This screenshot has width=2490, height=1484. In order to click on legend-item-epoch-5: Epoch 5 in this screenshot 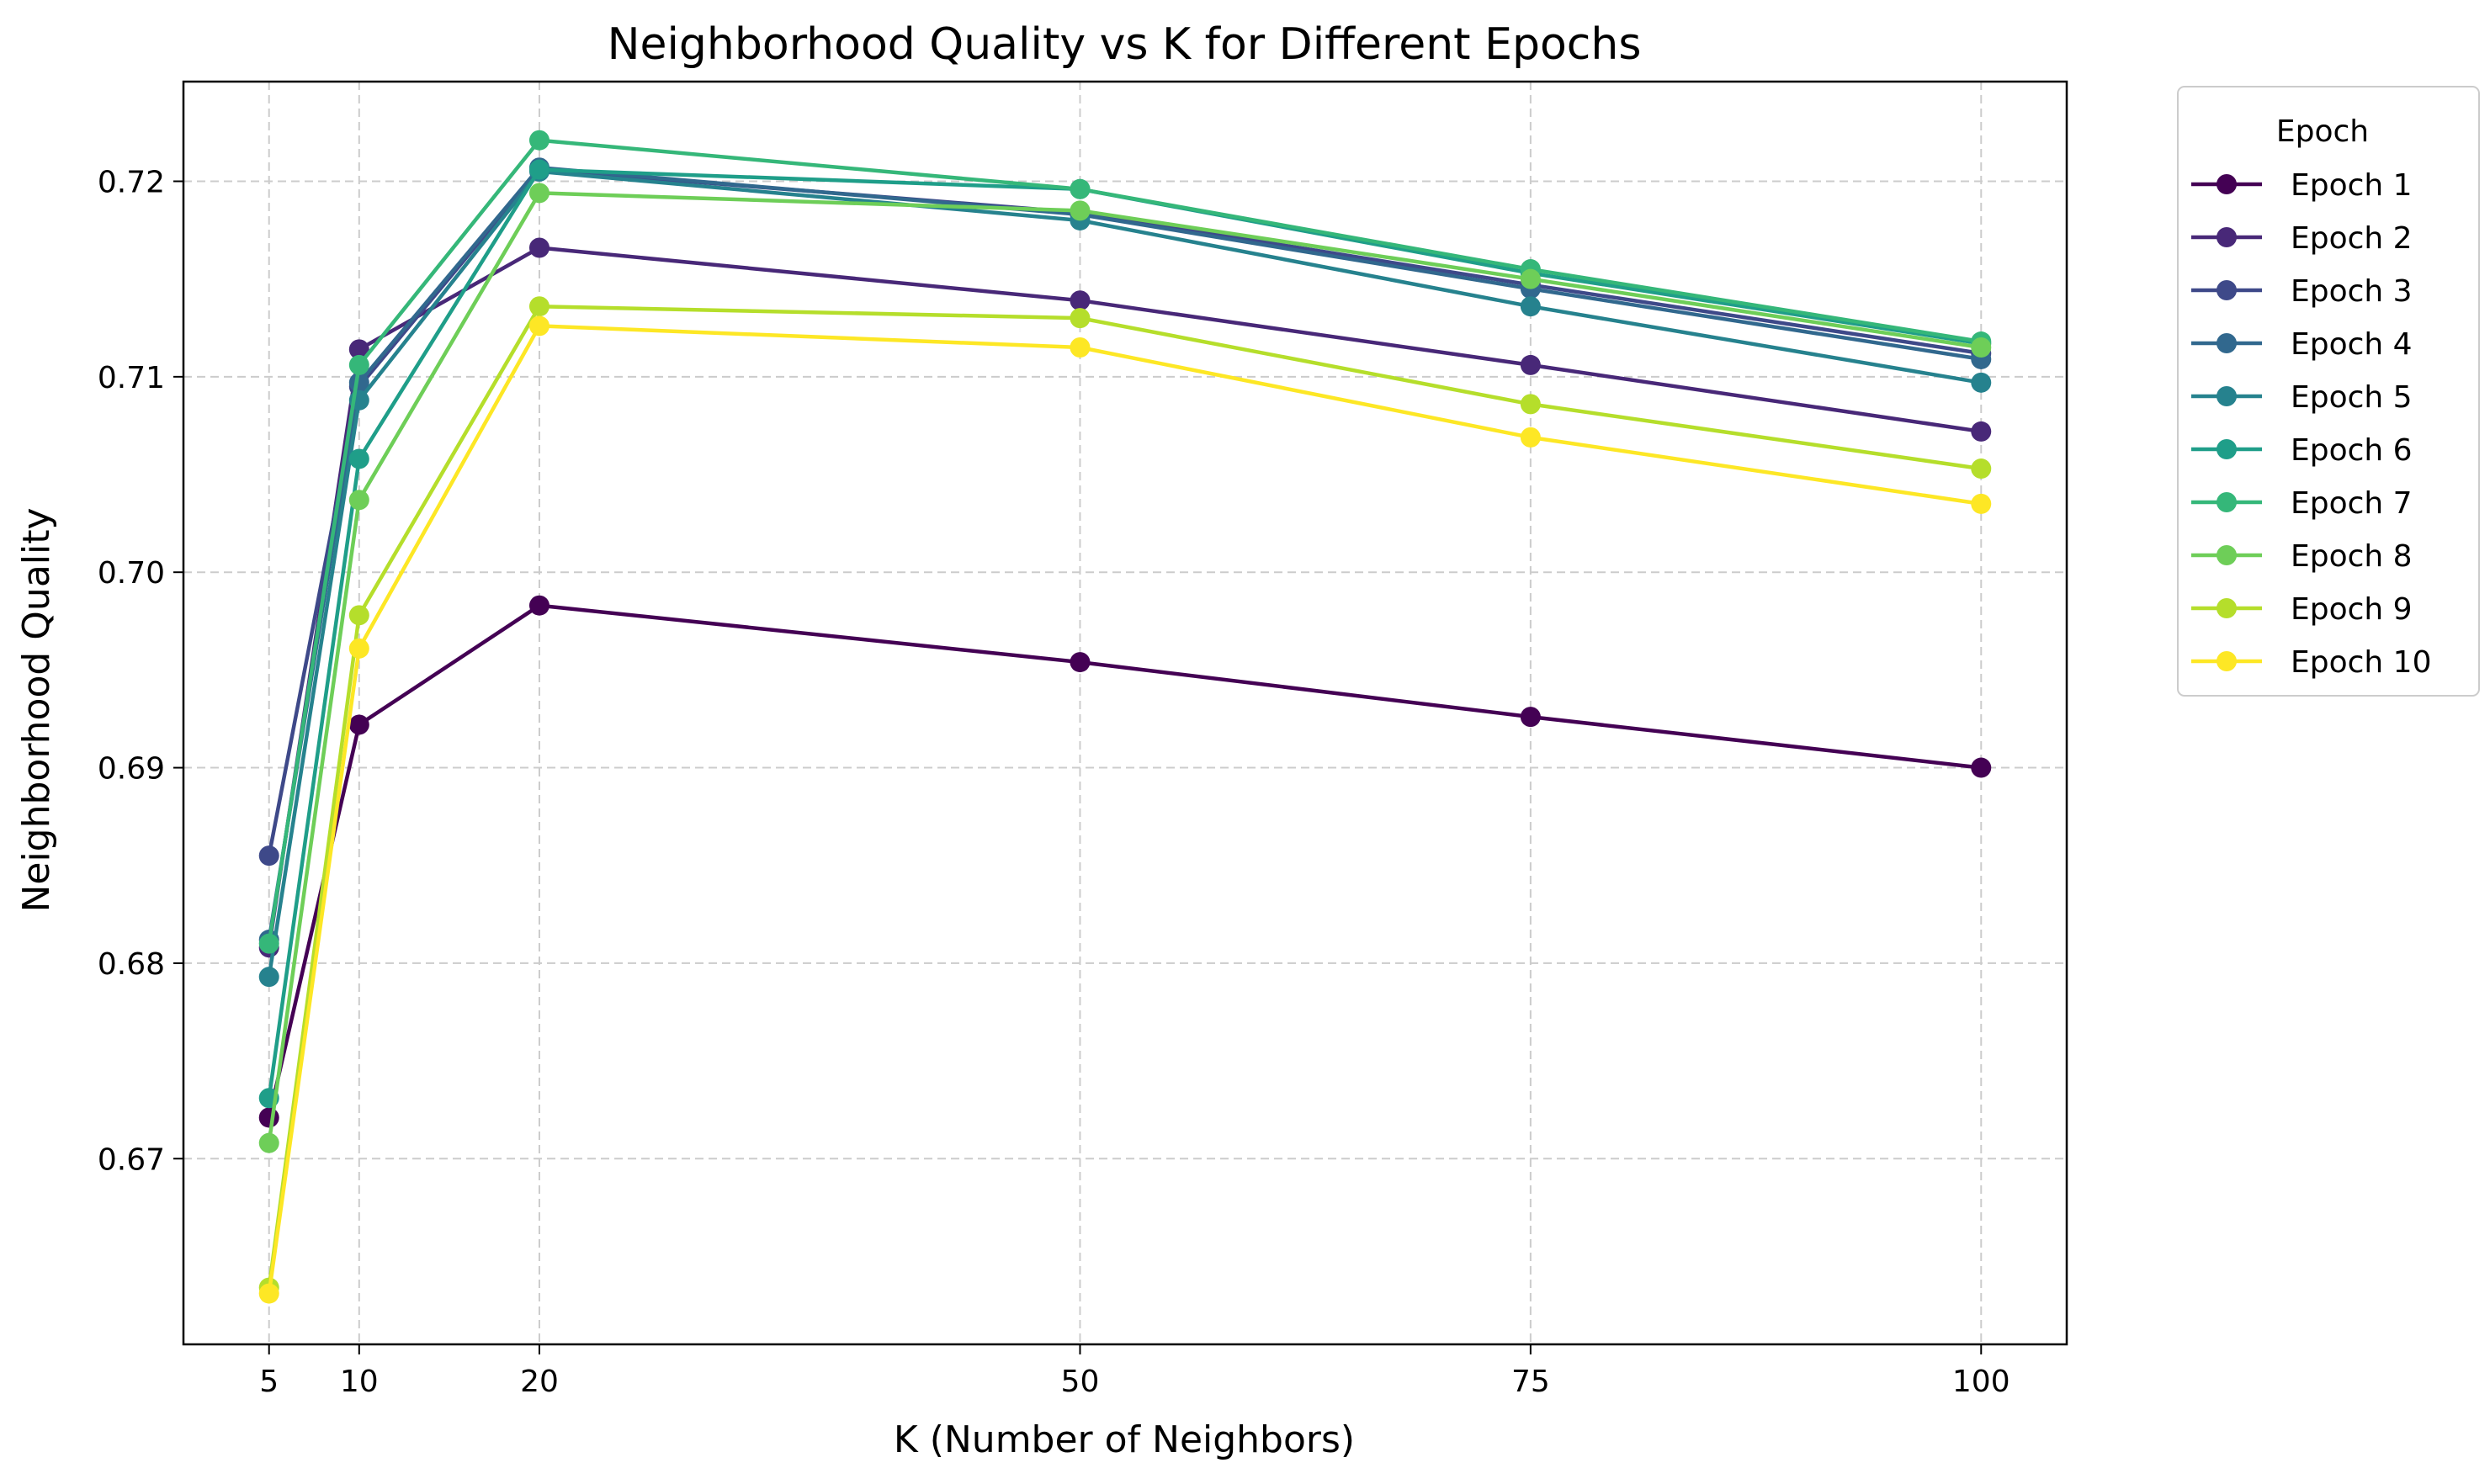, I will do `click(2302, 397)`.